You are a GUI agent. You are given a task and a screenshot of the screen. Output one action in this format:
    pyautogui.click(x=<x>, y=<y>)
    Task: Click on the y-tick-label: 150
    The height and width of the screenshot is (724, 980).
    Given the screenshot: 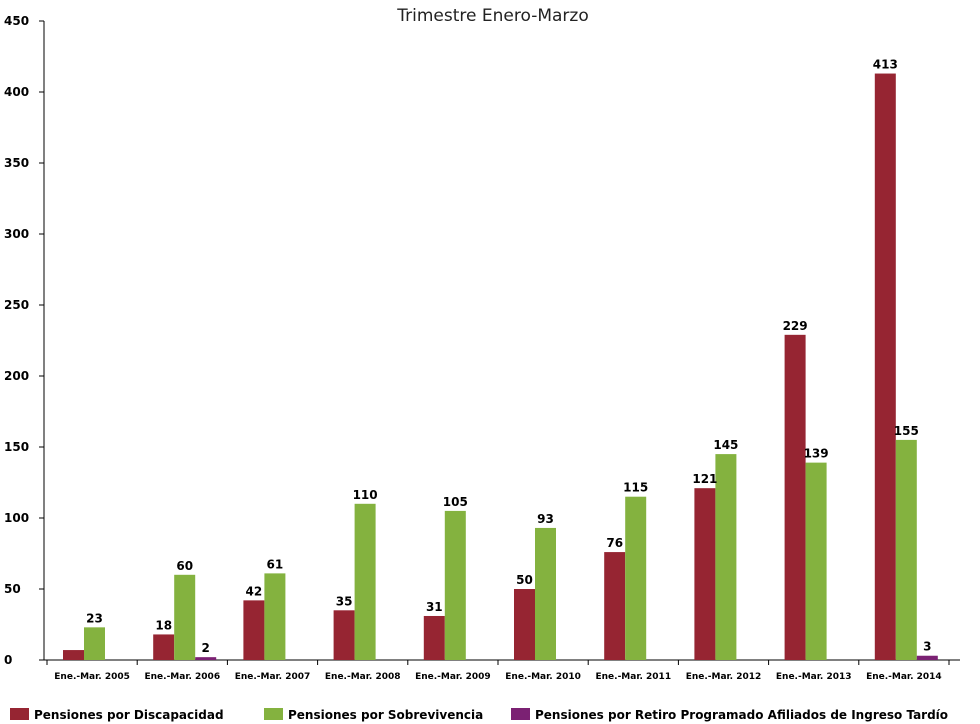 What is the action you would take?
    pyautogui.click(x=16, y=447)
    